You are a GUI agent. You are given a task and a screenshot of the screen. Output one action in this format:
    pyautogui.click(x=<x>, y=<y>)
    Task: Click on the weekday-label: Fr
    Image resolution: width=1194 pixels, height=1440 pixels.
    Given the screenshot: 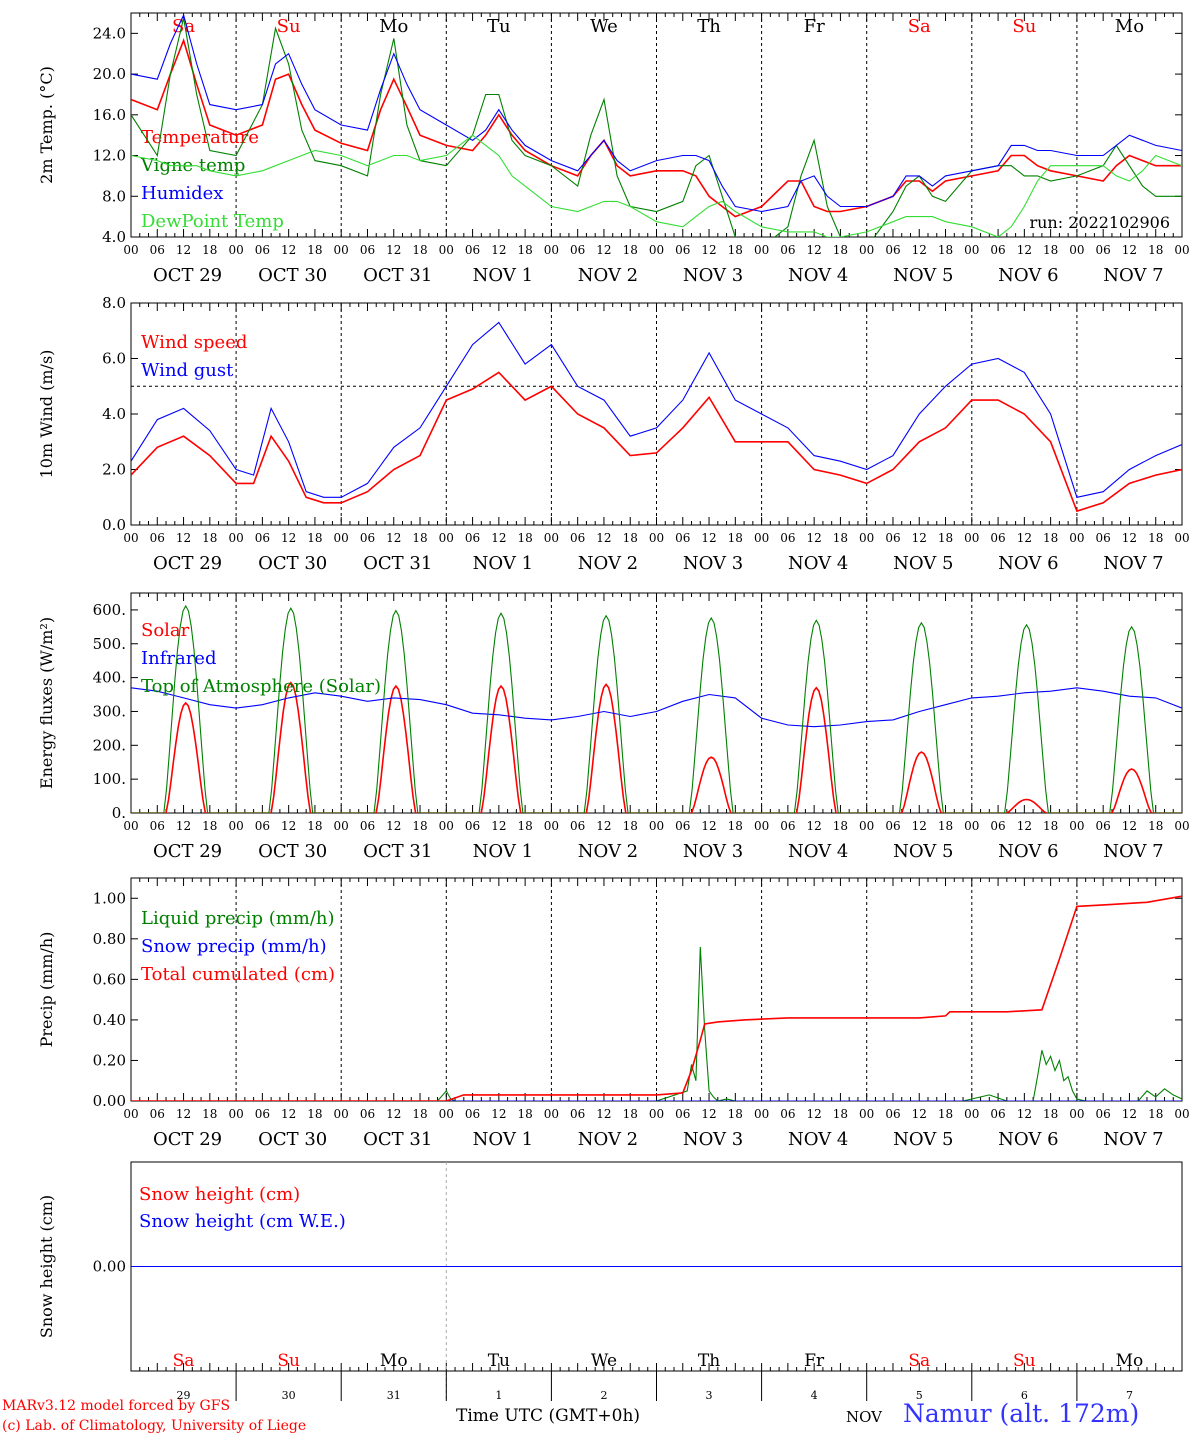 What is the action you would take?
    pyautogui.click(x=814, y=26)
    